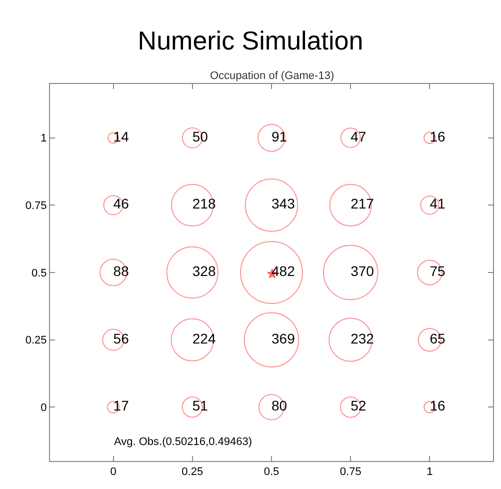 The width and height of the screenshot is (501, 489). What do you see at coordinates (284, 271) in the screenshot?
I see `data-label: 482` at bounding box center [284, 271].